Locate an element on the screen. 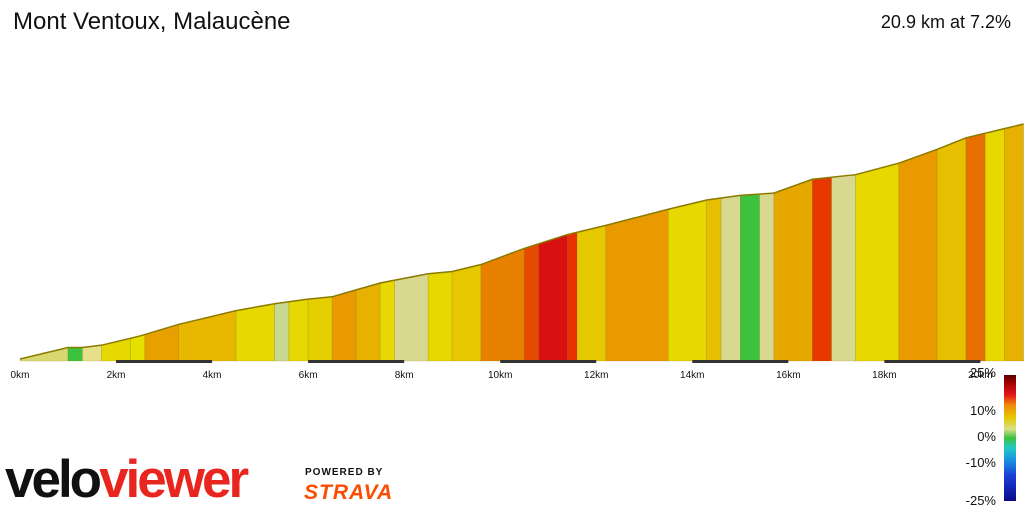 This screenshot has height=512, width=1024. scale-label-10: 10% is located at coordinates (982, 410).